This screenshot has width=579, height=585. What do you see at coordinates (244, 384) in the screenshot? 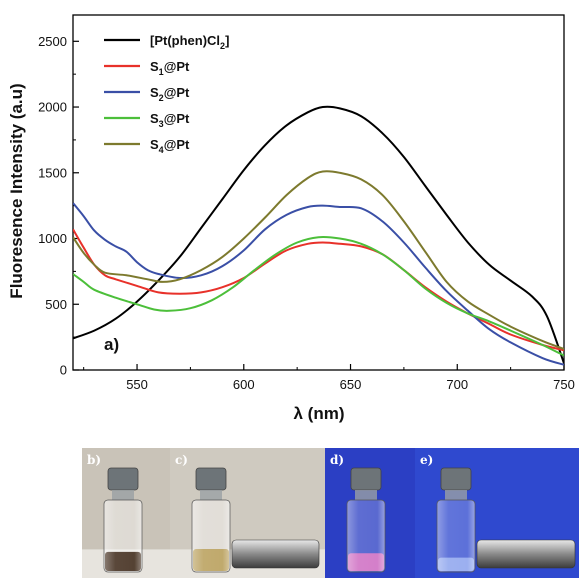
I see `x-tick-label: 600` at bounding box center [244, 384].